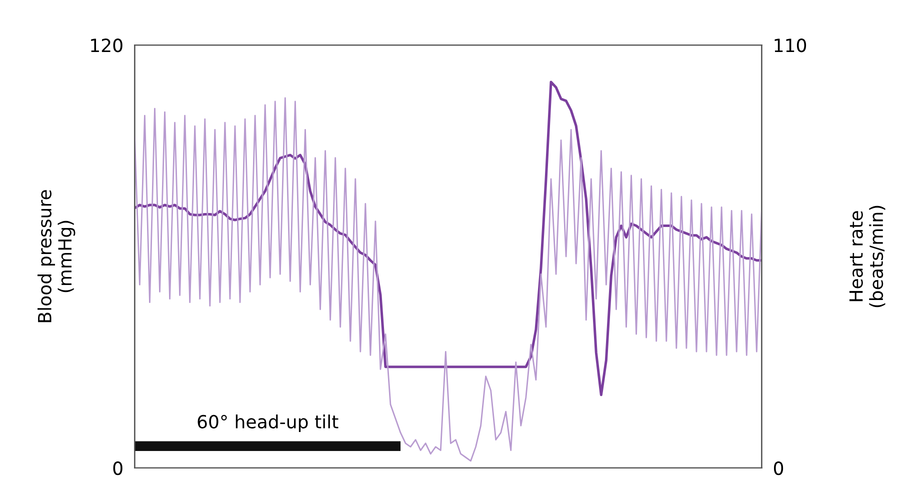 This screenshot has height=490, width=910. I want to click on y2-tick-label: 0, so click(779, 468).